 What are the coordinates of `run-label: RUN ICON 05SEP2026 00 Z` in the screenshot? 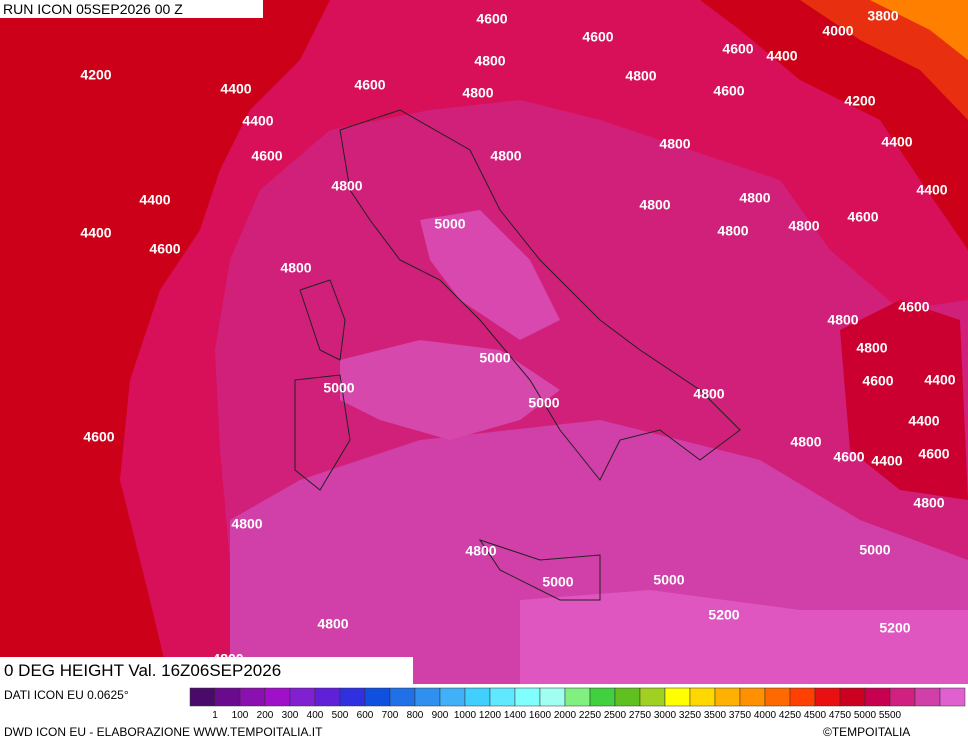 It's located at (93, 9).